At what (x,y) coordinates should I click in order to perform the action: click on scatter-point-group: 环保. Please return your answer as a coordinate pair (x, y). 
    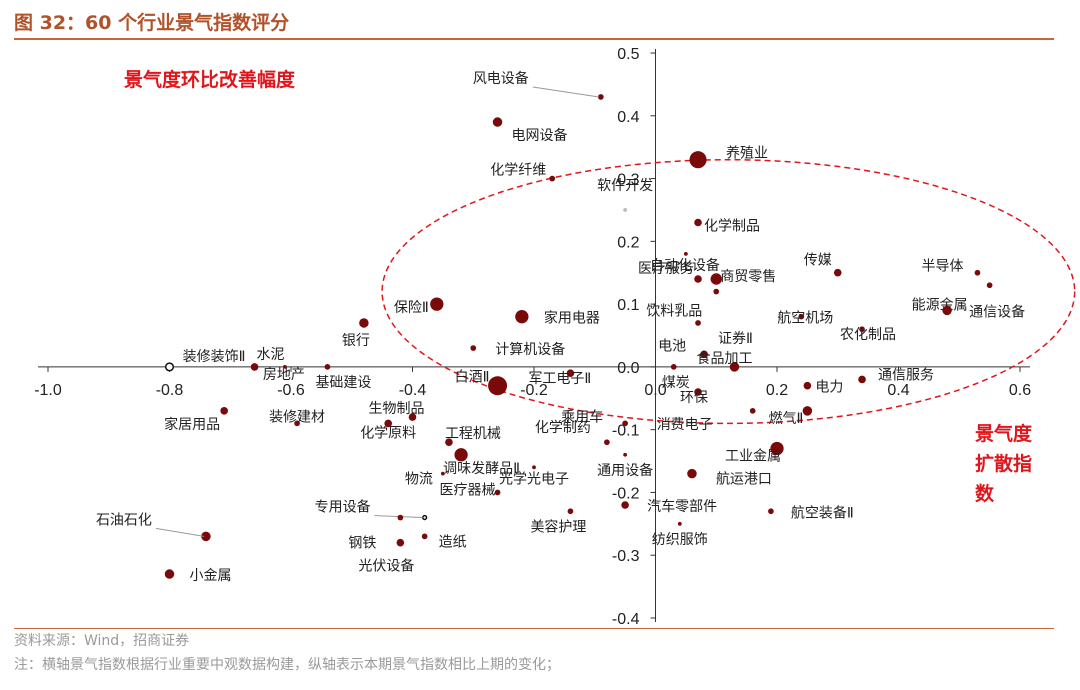
    Looking at the image, I should click on (694, 397).